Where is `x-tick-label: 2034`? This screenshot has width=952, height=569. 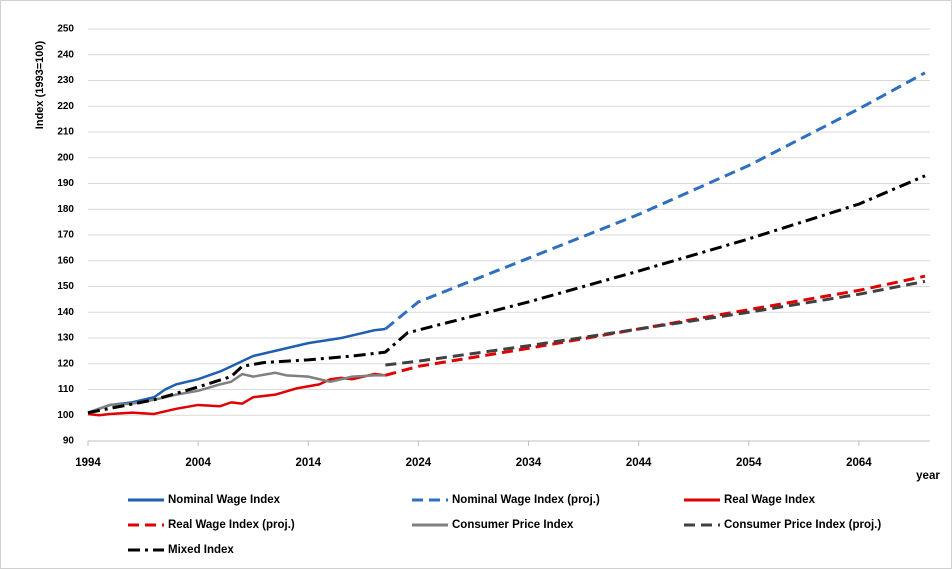
x-tick-label: 2034 is located at coordinates (529, 463).